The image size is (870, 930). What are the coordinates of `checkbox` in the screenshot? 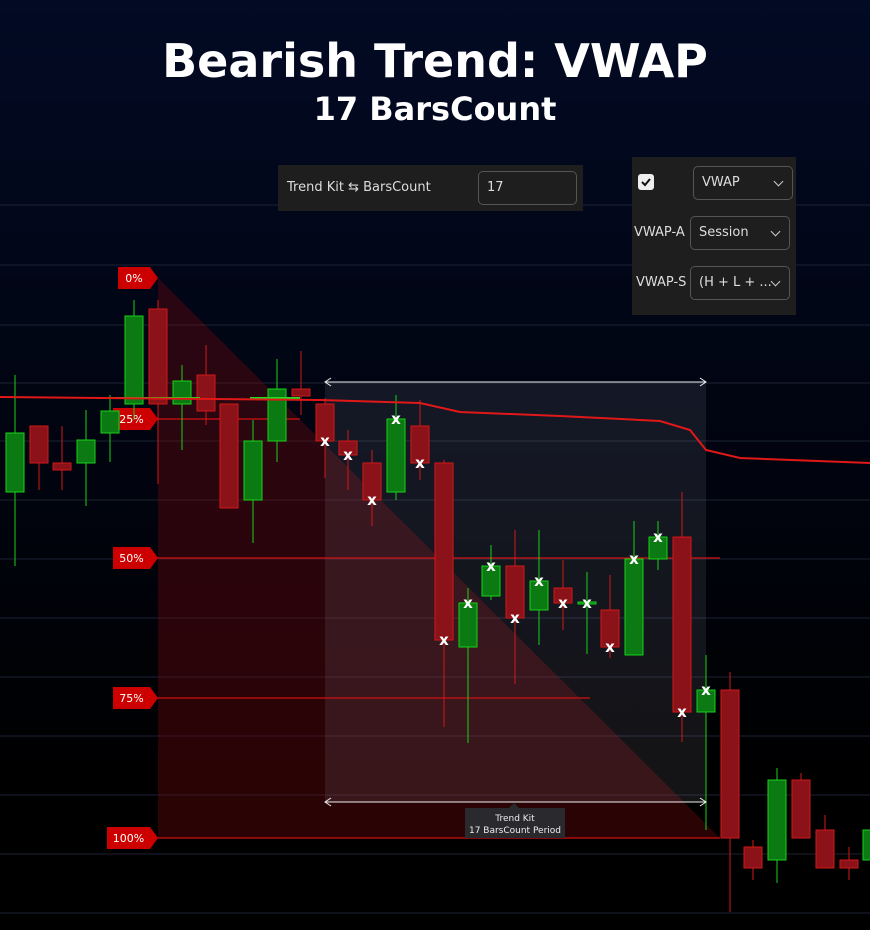 It's located at (646, 182).